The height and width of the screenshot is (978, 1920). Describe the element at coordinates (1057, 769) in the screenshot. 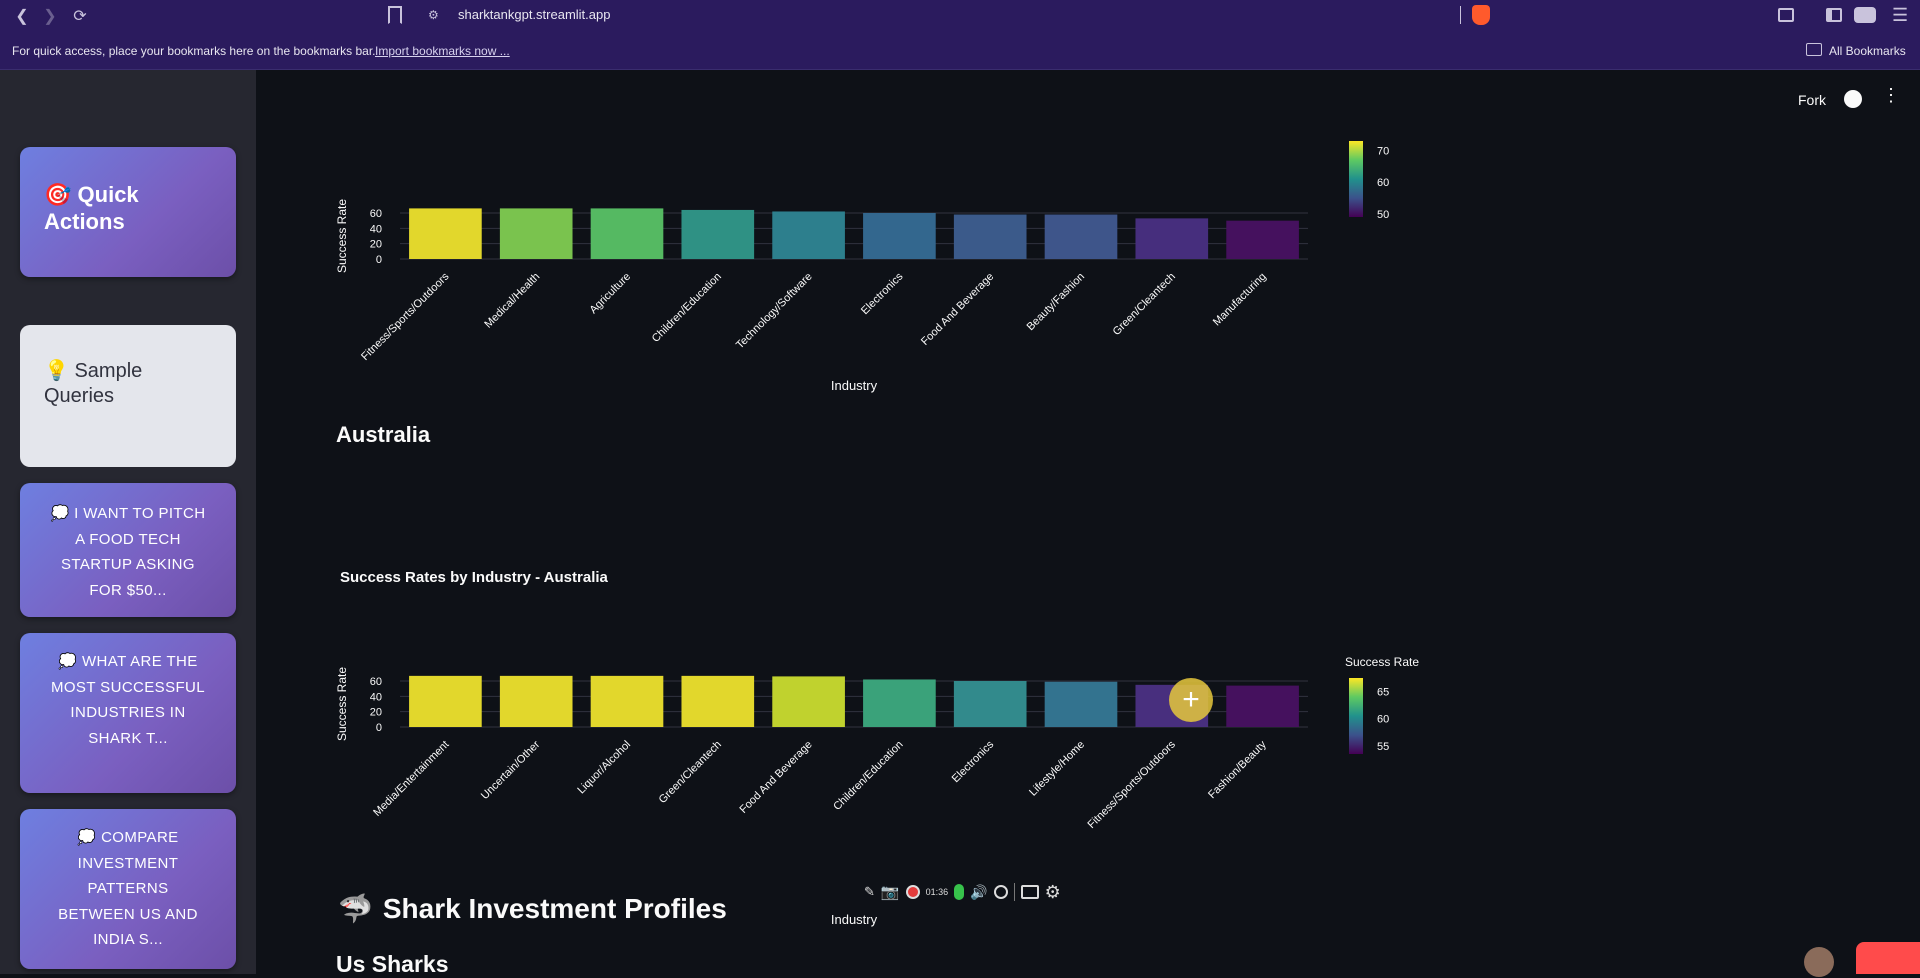

I see `x-tick-label: Lifestyle/Home` at that location.